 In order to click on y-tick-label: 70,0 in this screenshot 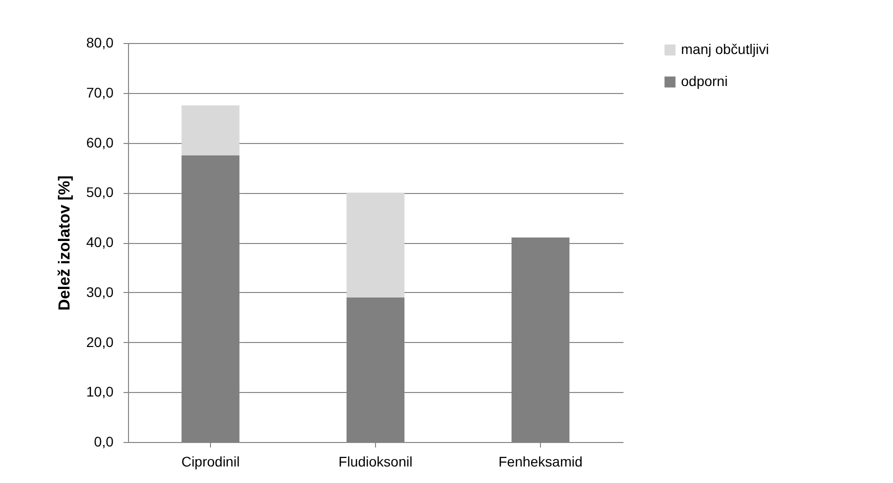, I will do `click(100, 92)`.